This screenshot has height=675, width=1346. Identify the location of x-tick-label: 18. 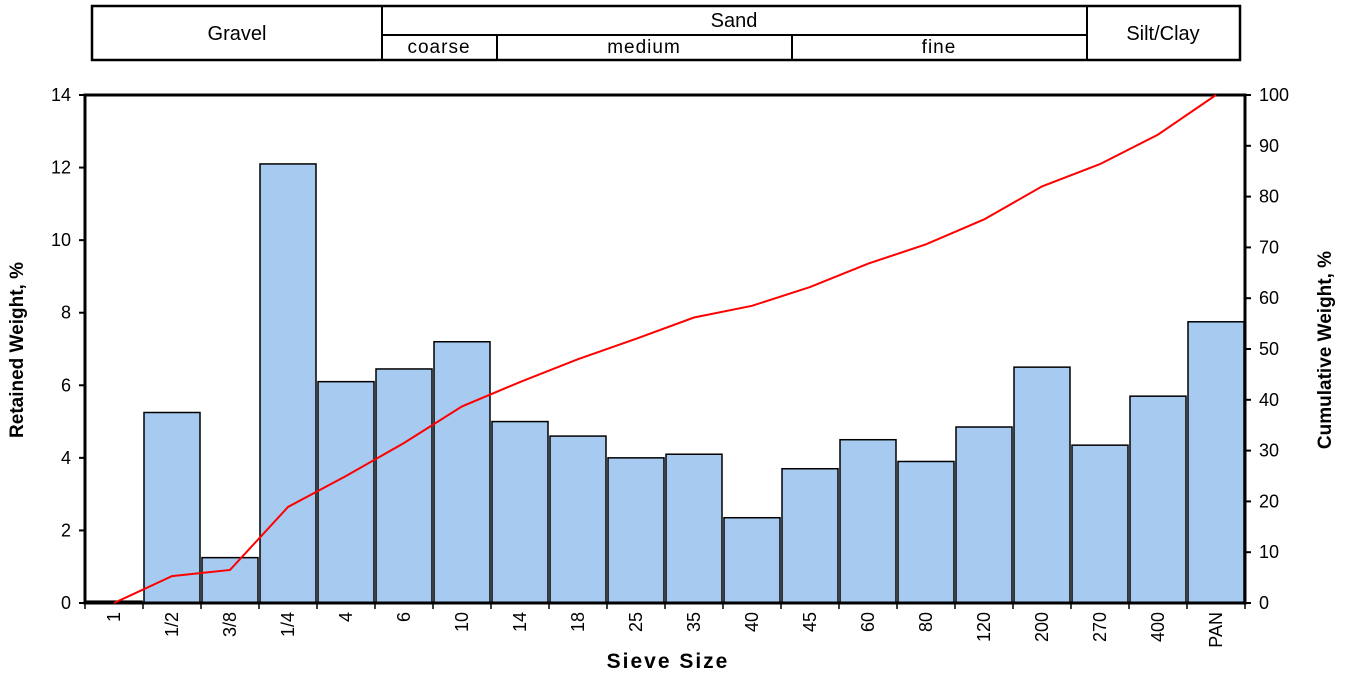
(578, 622).